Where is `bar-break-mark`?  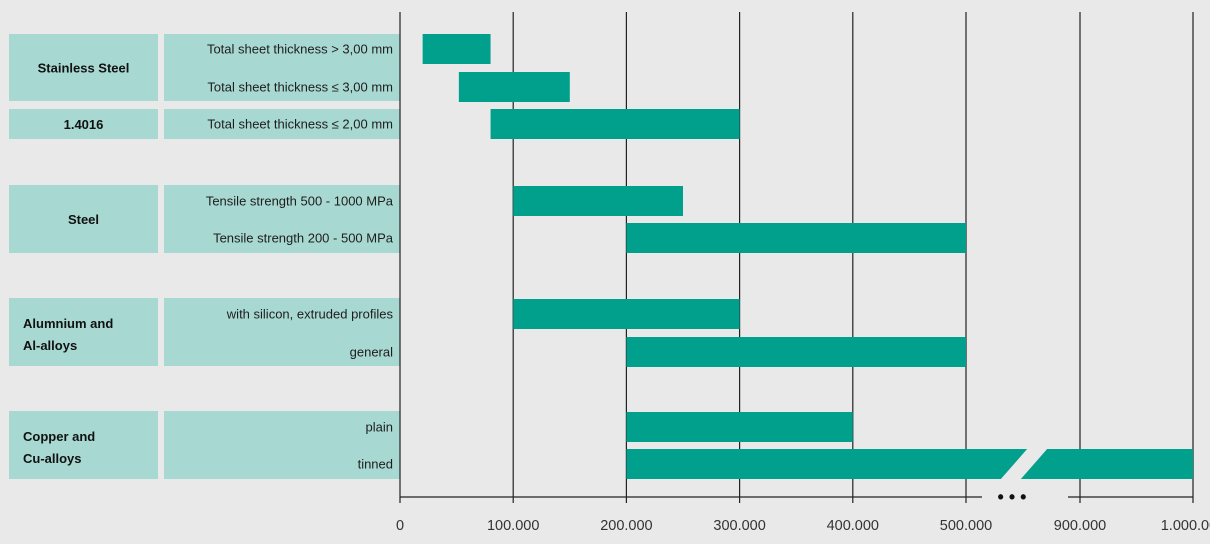
bar-break-mark is located at coordinates (1024, 464).